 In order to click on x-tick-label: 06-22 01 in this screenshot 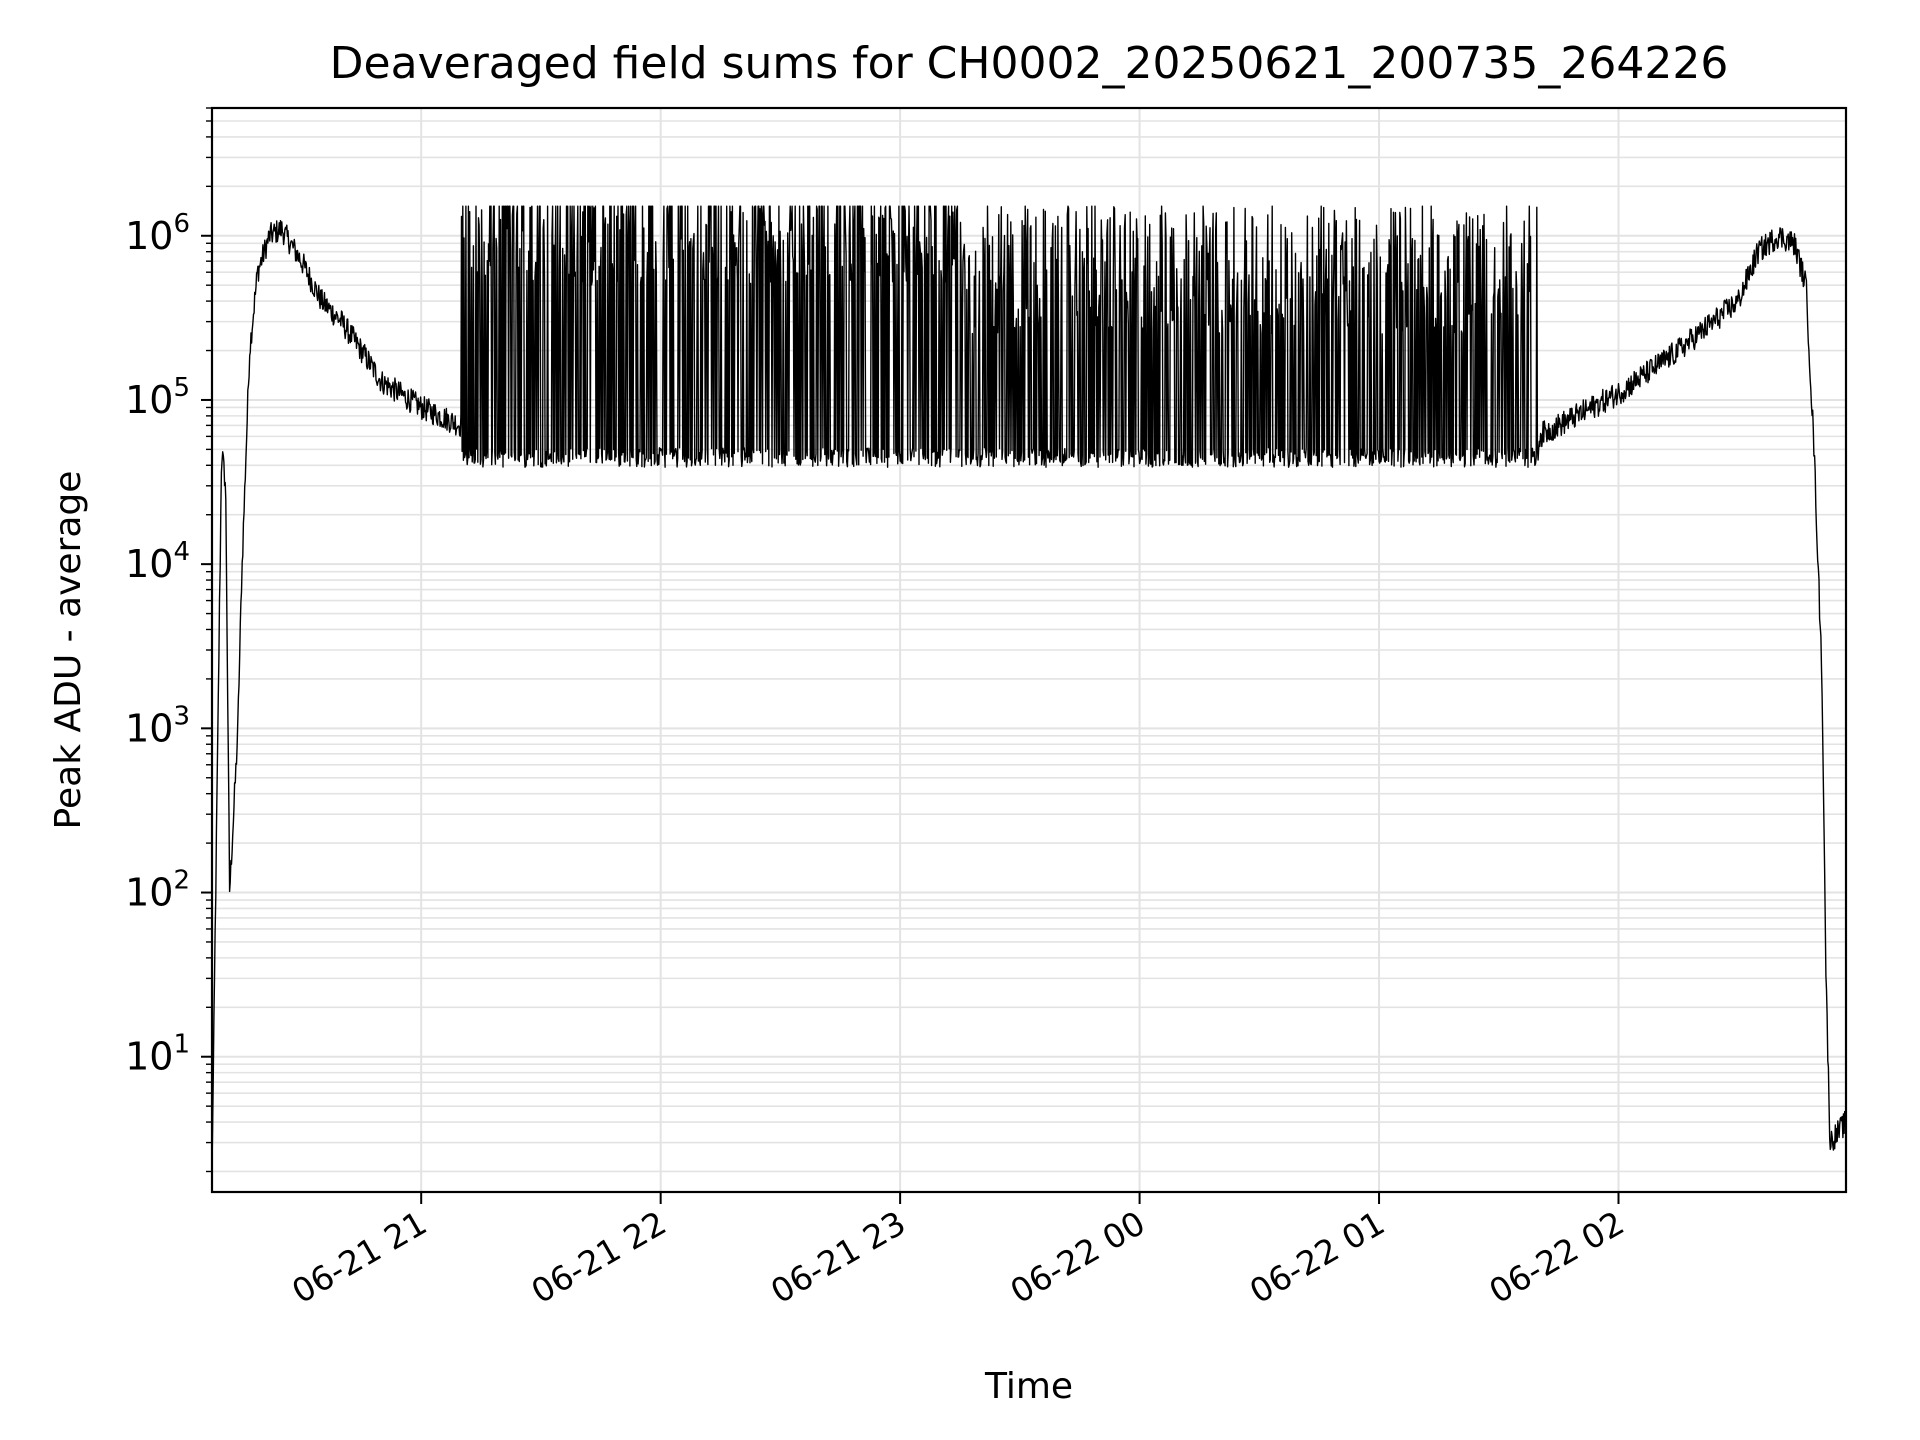, I will do `click(1317, 1257)`.